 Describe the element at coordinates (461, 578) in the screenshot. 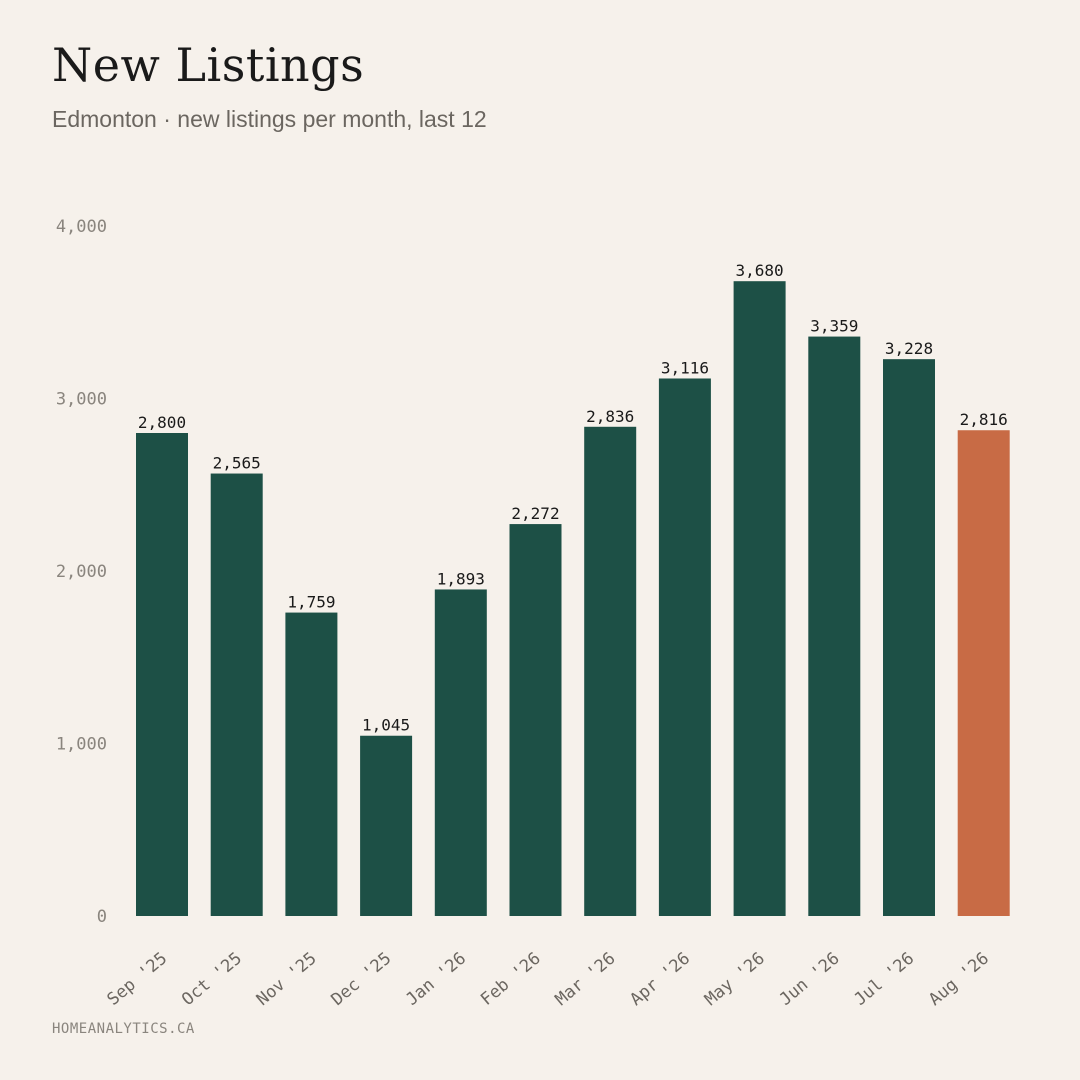

I see `bar-value-label: 1,893` at that location.